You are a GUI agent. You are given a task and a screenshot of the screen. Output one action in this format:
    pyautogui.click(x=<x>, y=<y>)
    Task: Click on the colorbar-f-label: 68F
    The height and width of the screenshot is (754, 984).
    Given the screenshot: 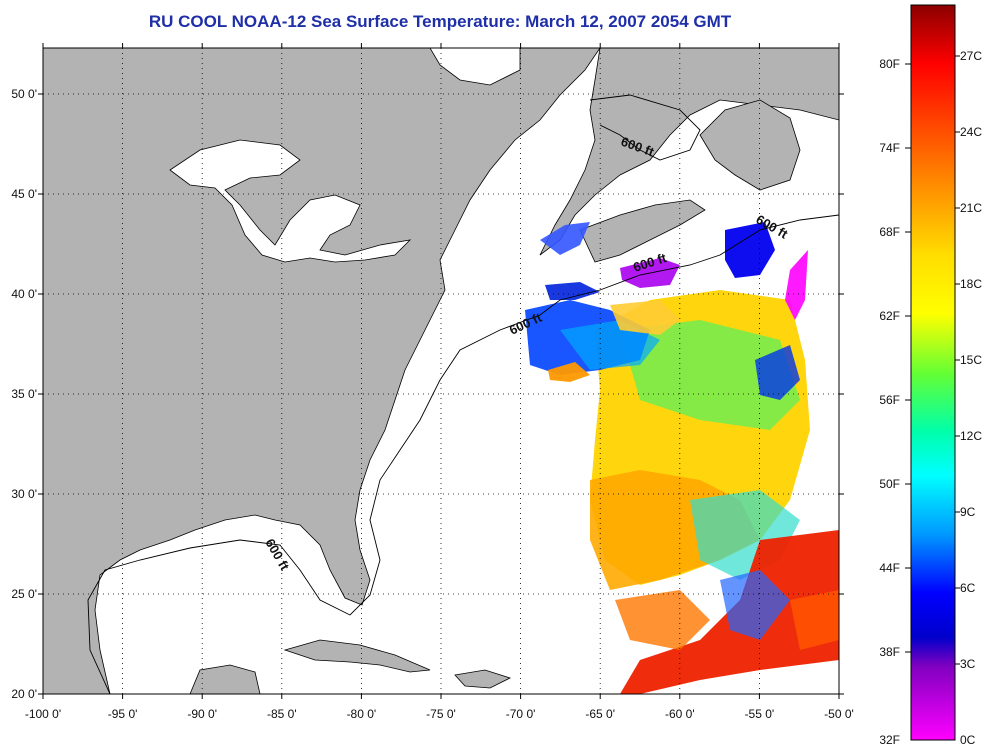 What is the action you would take?
    pyautogui.click(x=889, y=232)
    